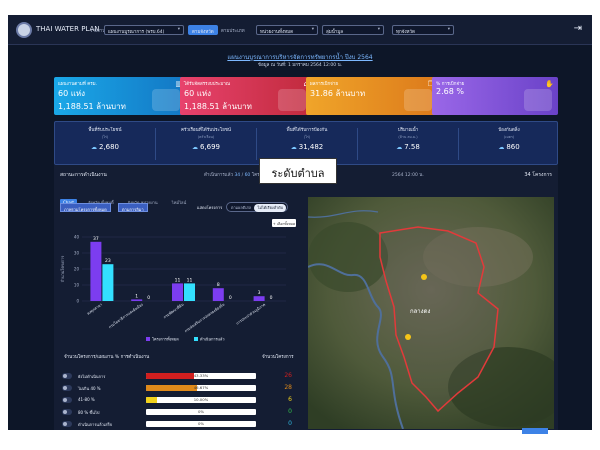 Image resolution: width=600 pixels, height=450 pixels. I want to click on progress-bar: 0%, so click(201, 424).